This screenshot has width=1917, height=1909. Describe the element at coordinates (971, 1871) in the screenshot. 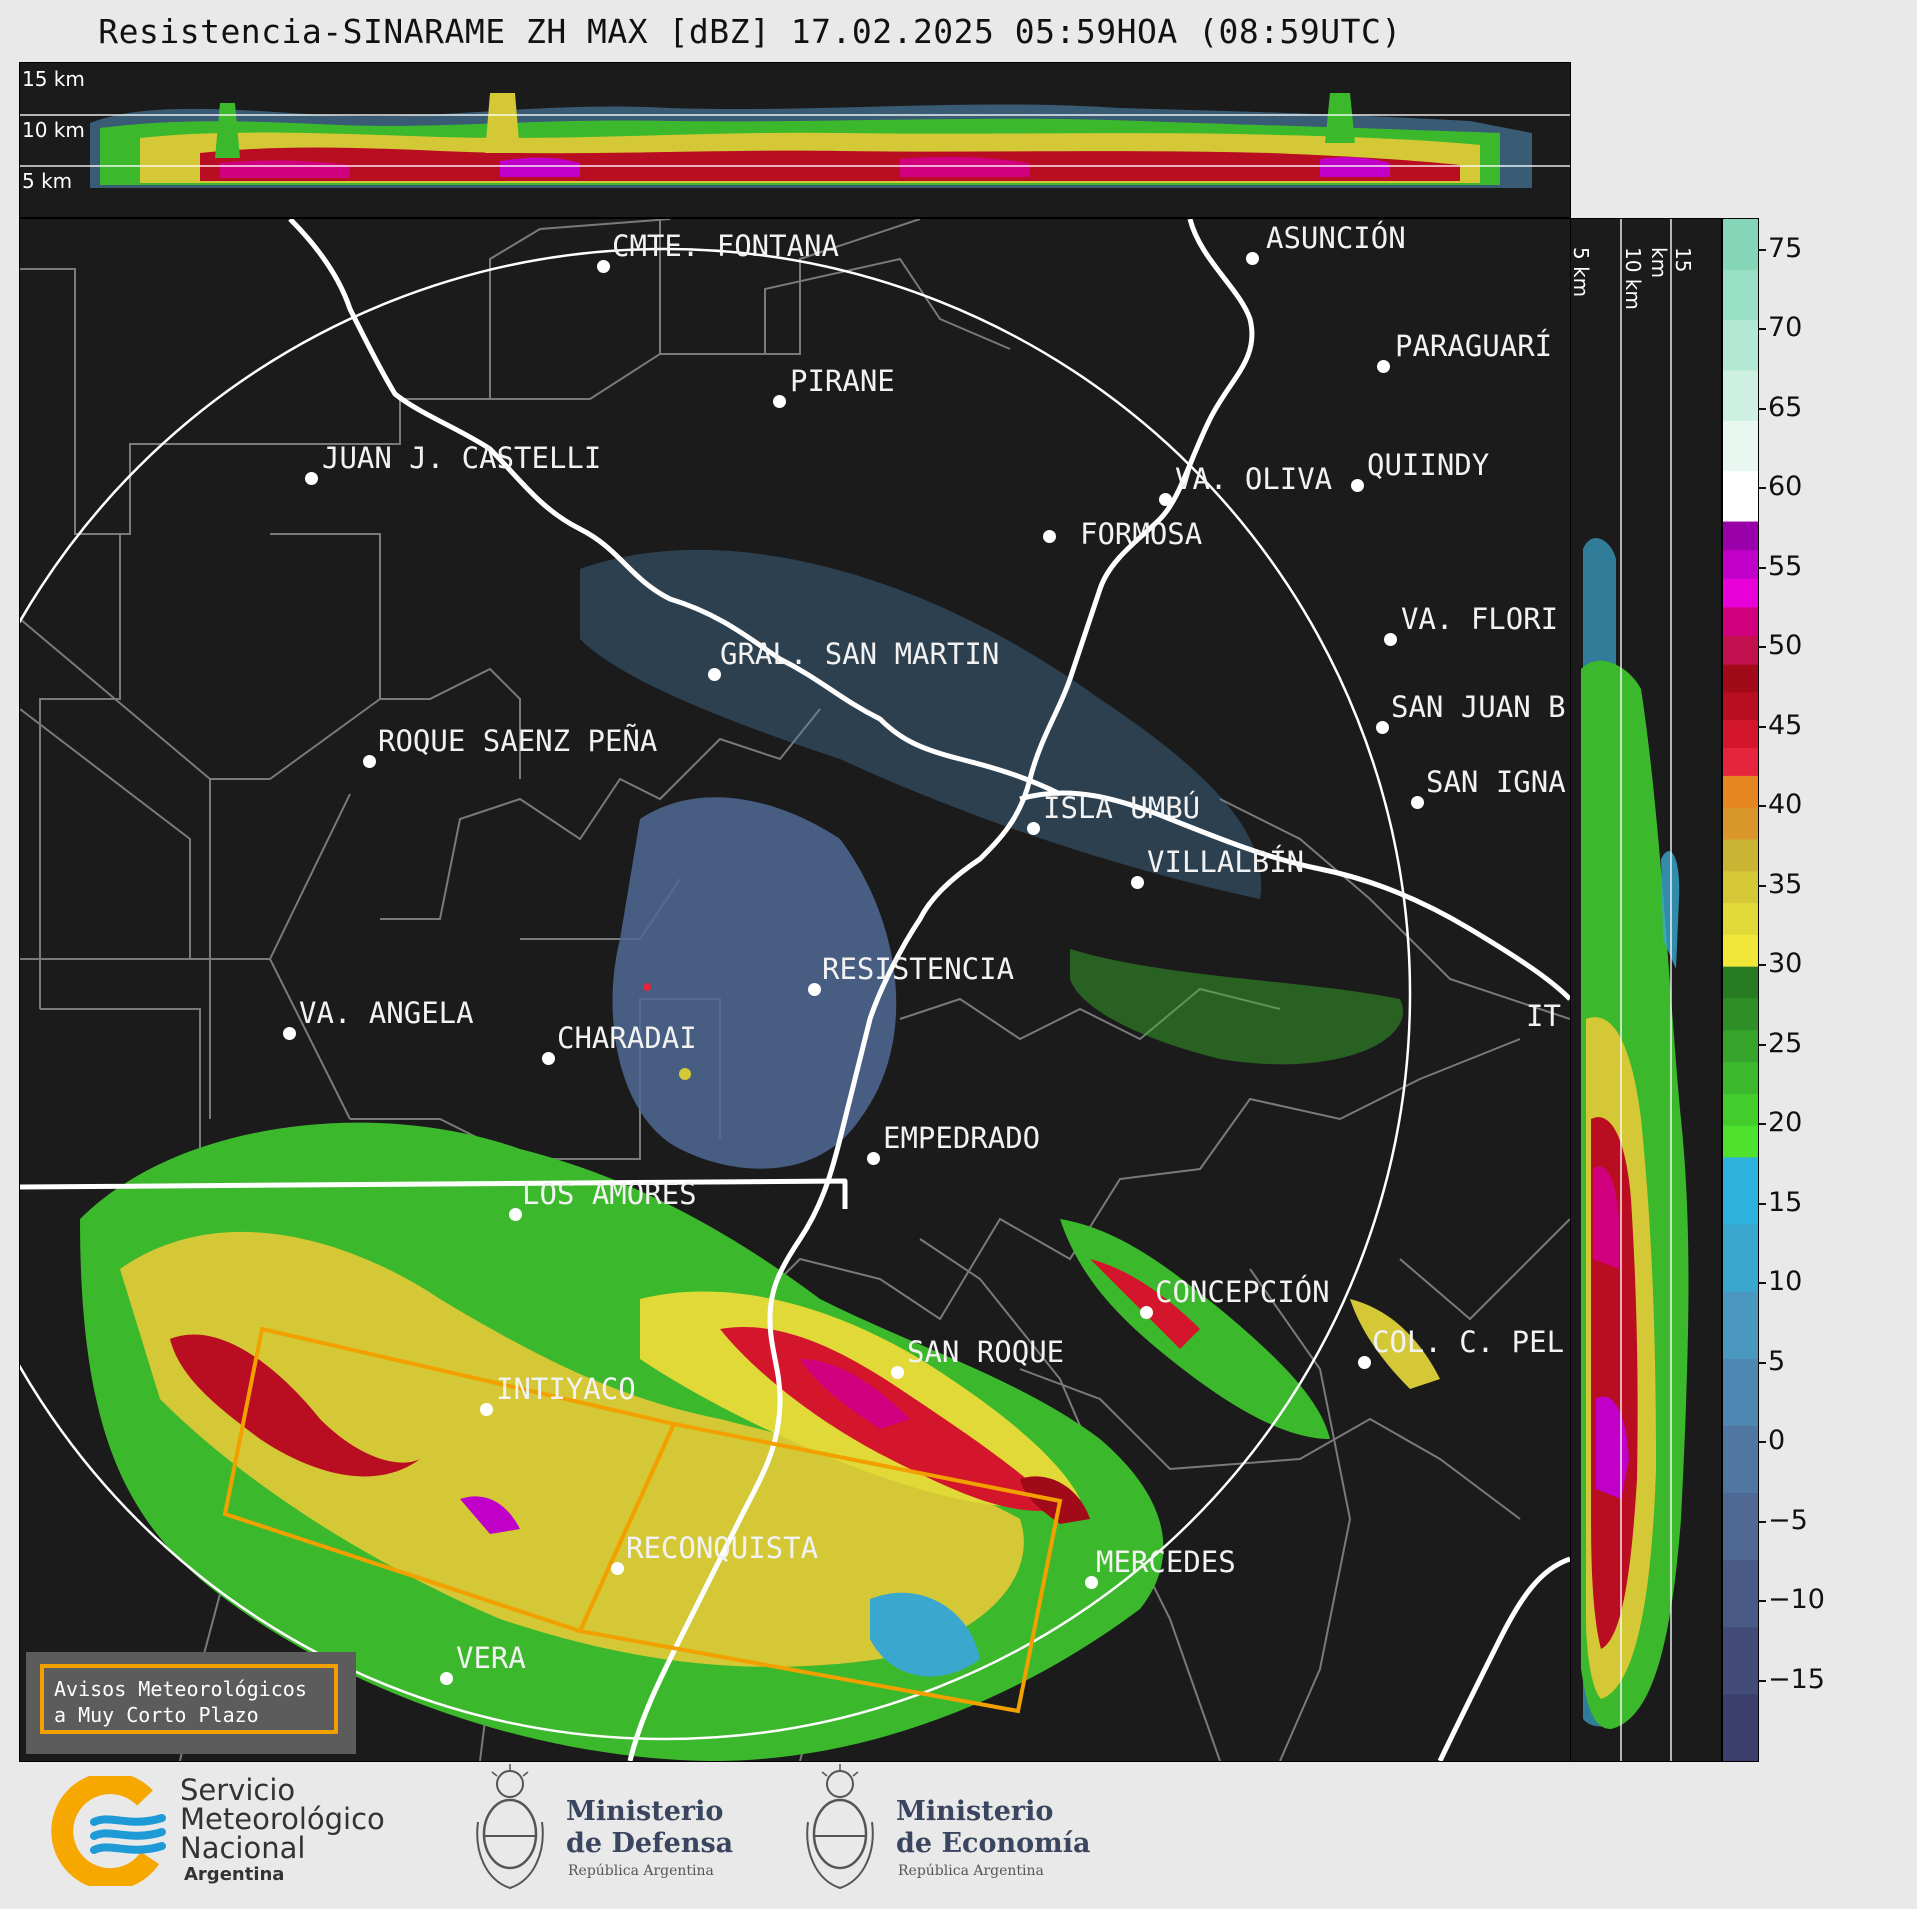

I see `economia-logo-line3: República Argentina` at that location.